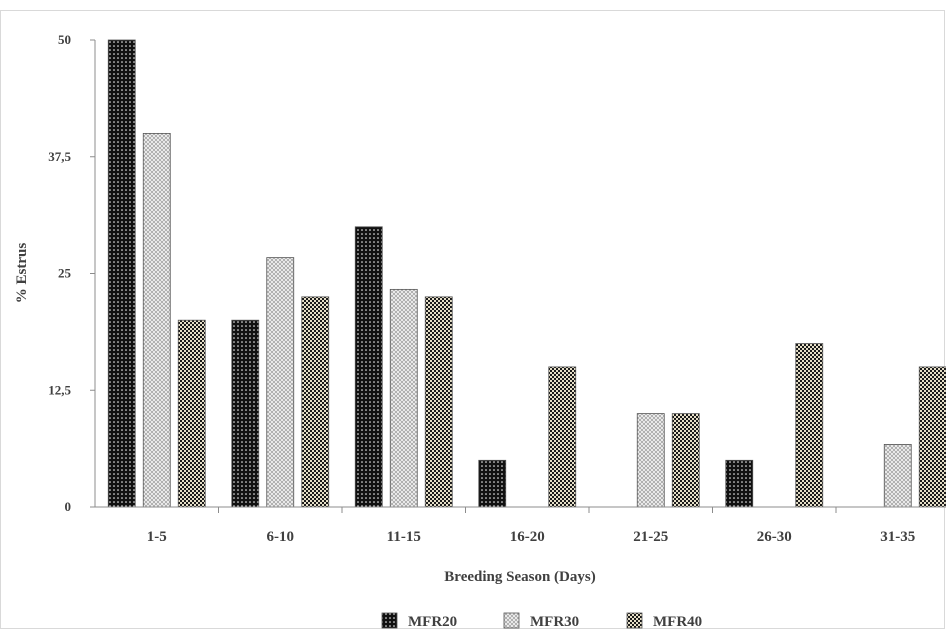 Image resolution: width=946 pixels, height=630 pixels. What do you see at coordinates (404, 537) in the screenshot?
I see `x-tick-label: 11-15` at bounding box center [404, 537].